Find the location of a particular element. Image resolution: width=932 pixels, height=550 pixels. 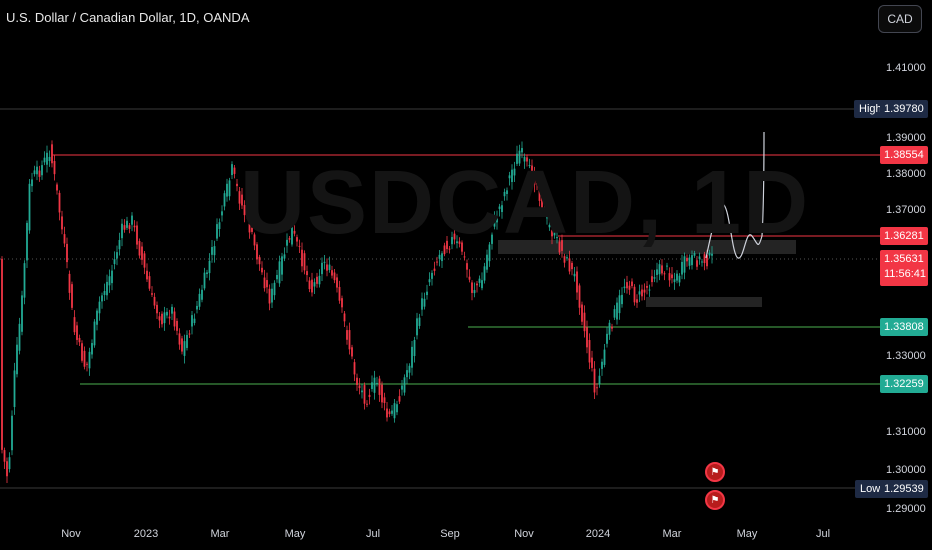

support-zone is located at coordinates (704, 302).